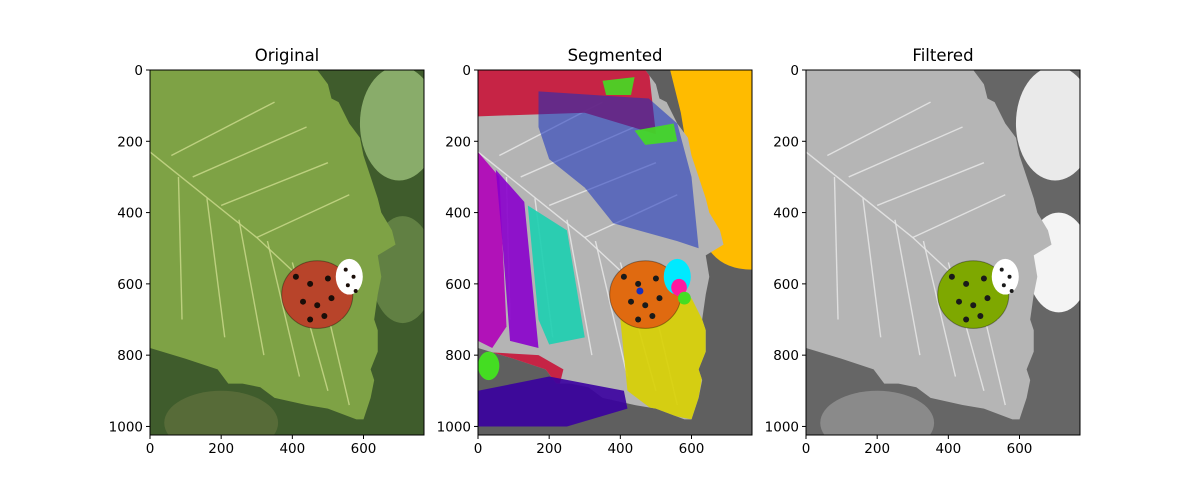  What do you see at coordinates (287, 55) in the screenshot?
I see `panel-title: Original` at bounding box center [287, 55].